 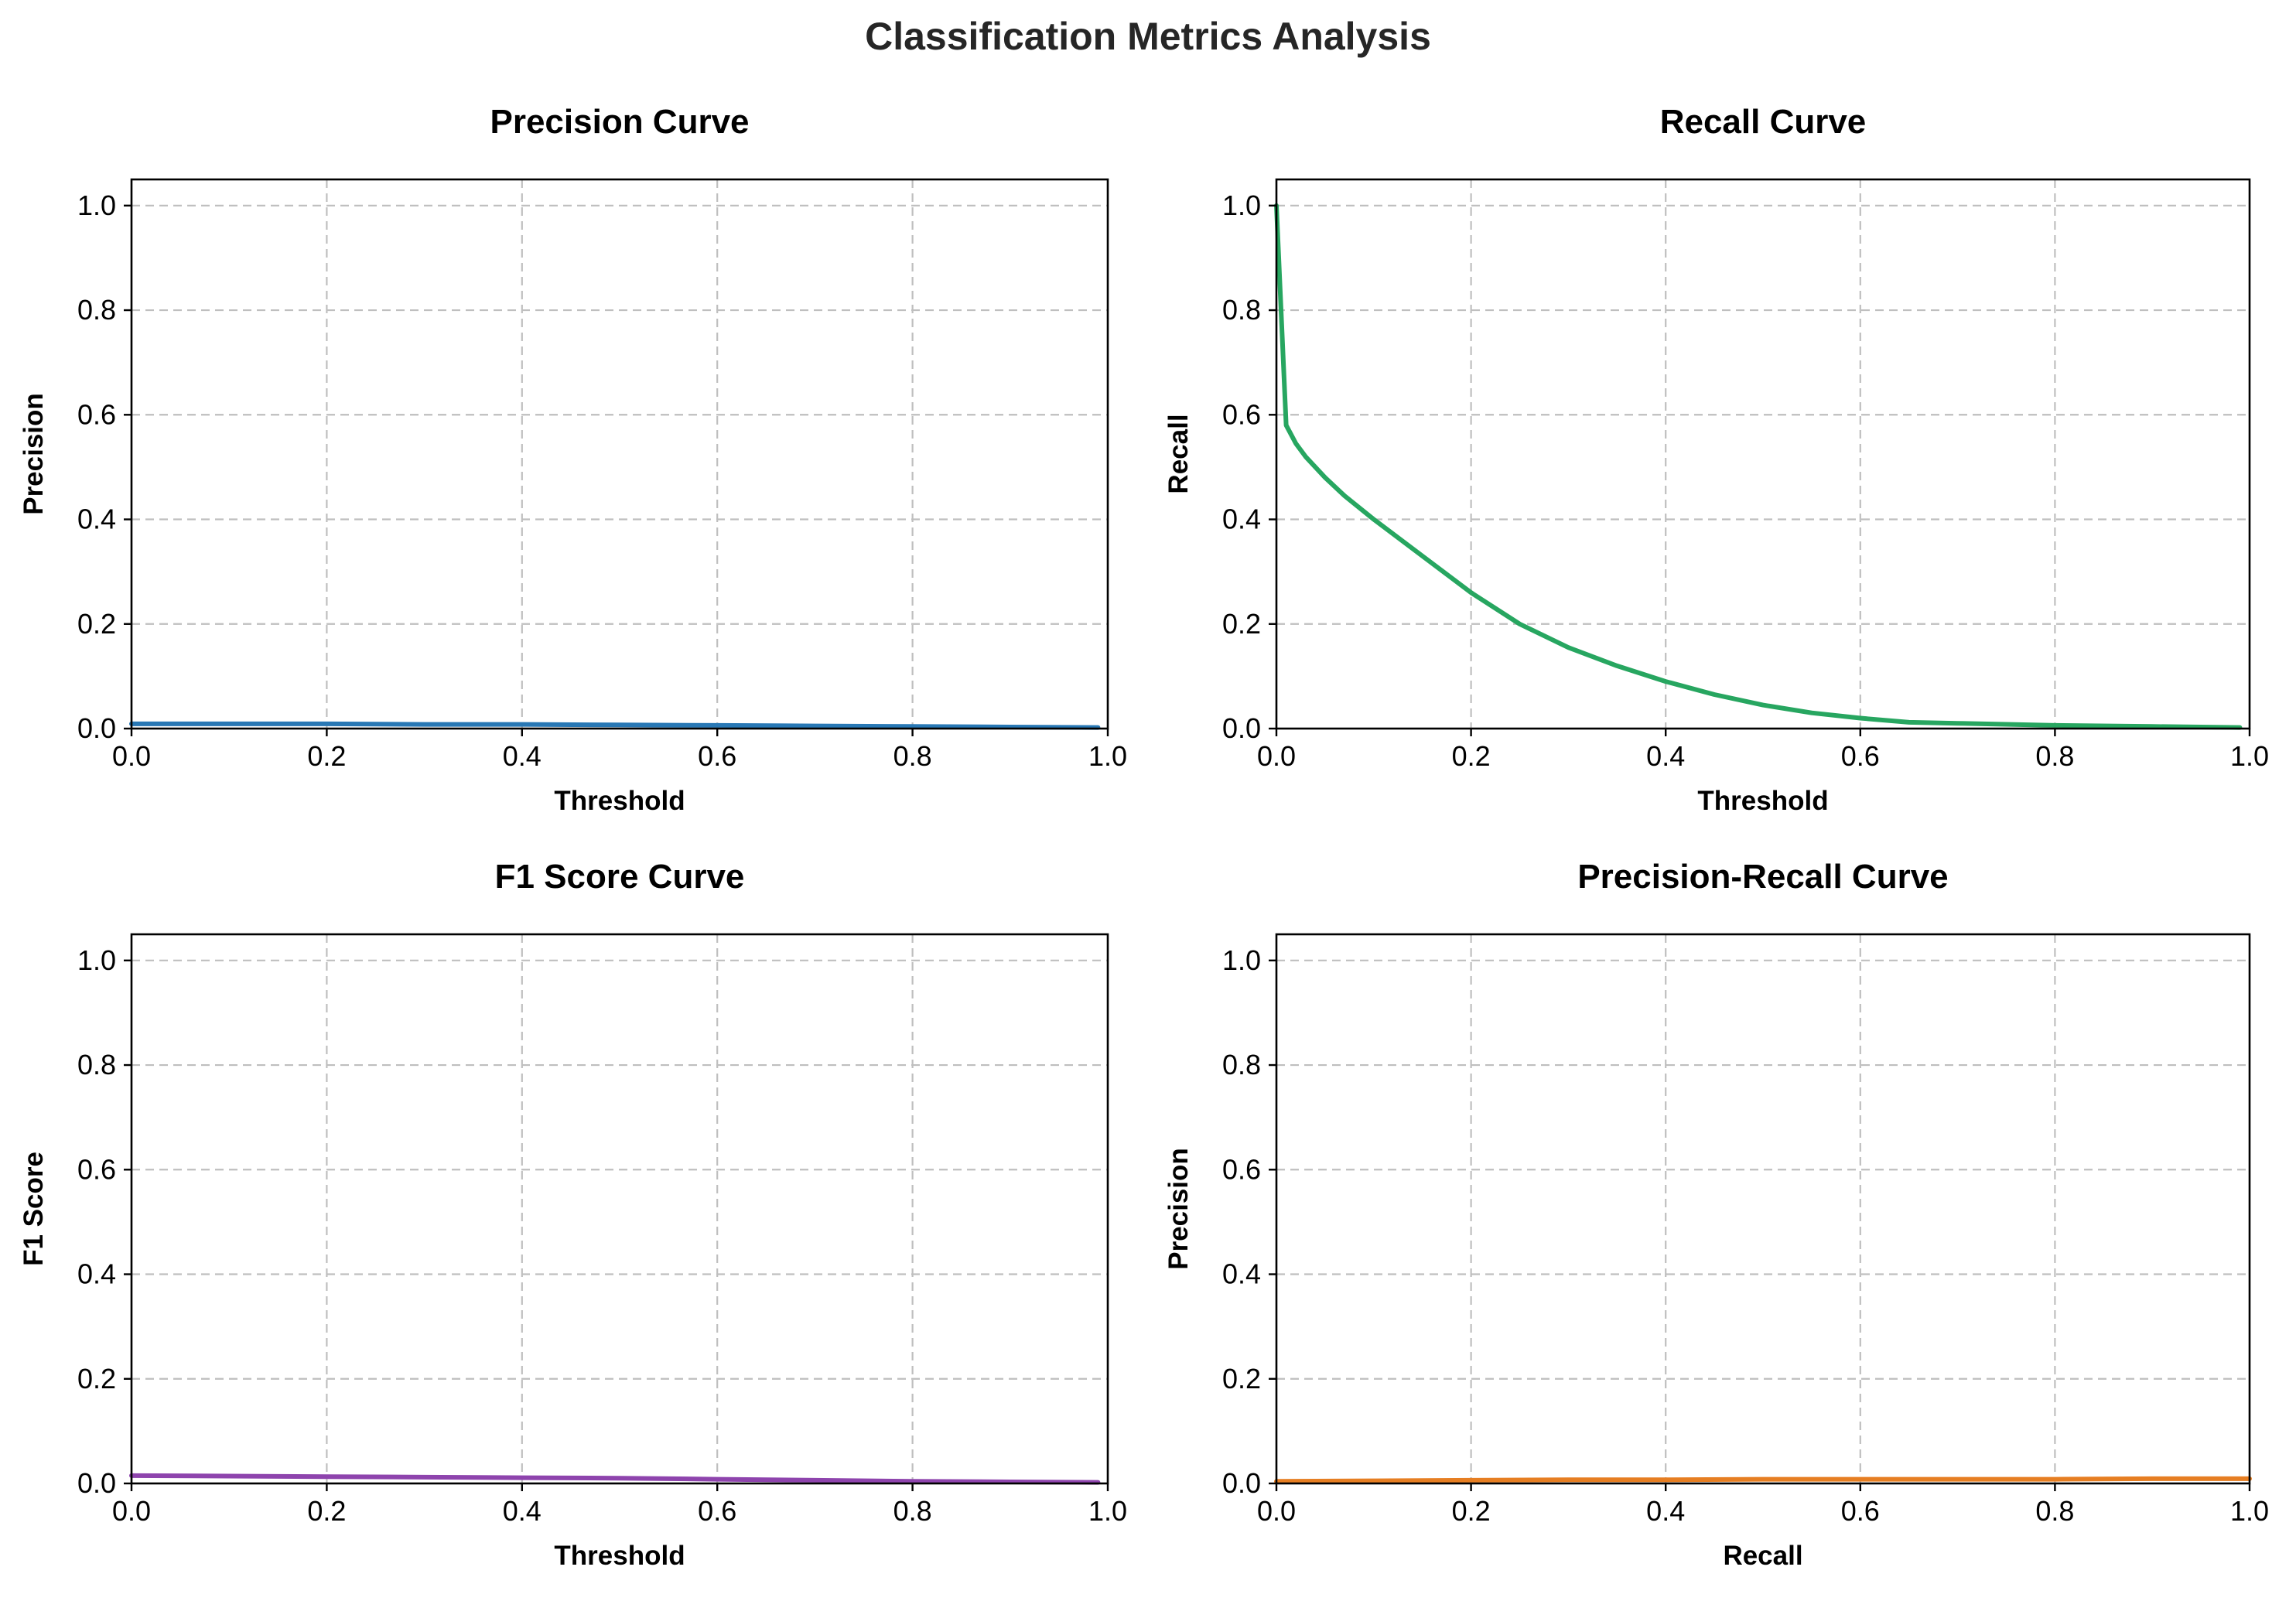 What do you see at coordinates (1179, 454) in the screenshot?
I see `y-axis-label: Recall` at bounding box center [1179, 454].